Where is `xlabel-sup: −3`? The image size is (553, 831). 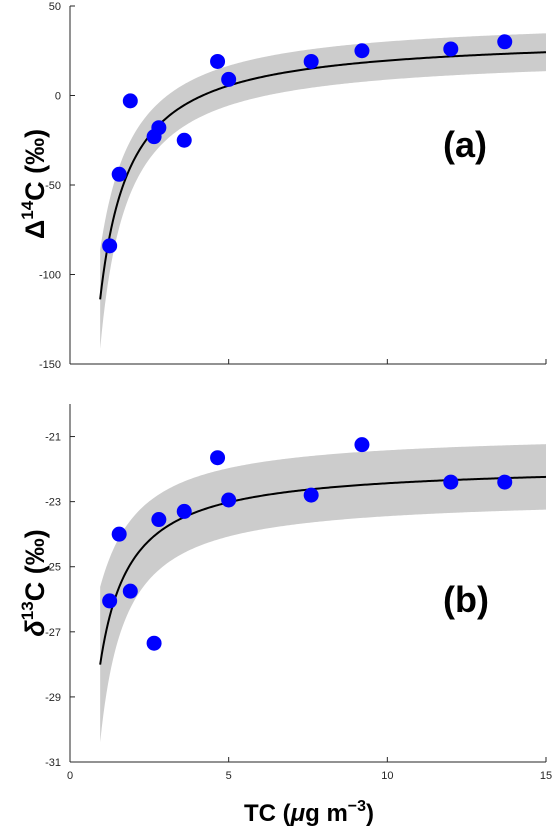
xlabel-sup: −3 is located at coordinates (357, 806).